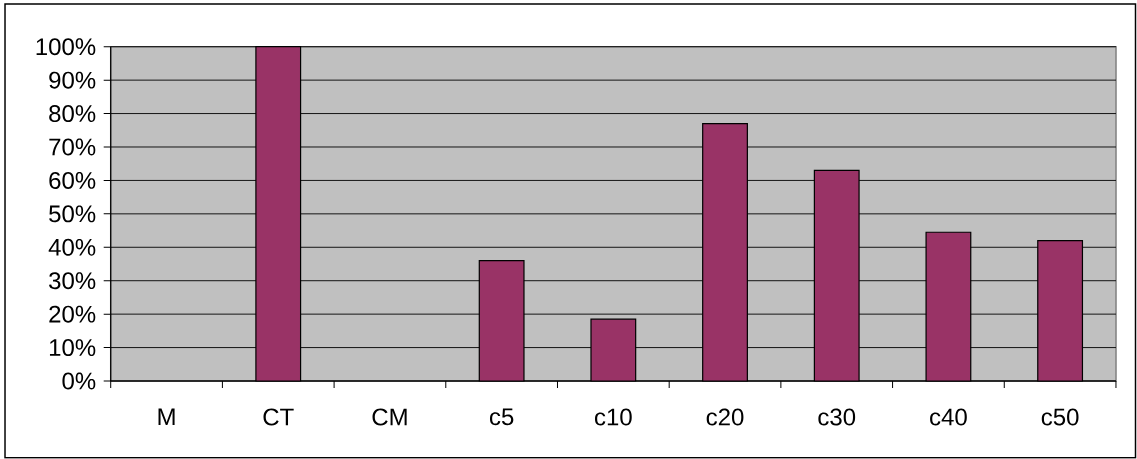  I want to click on y-tick-label: 0%, so click(79, 381).